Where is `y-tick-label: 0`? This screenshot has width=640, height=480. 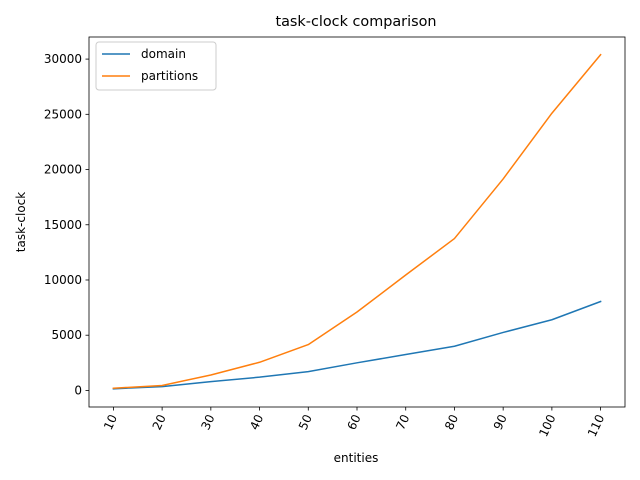 y-tick-label: 0 is located at coordinates (78, 390).